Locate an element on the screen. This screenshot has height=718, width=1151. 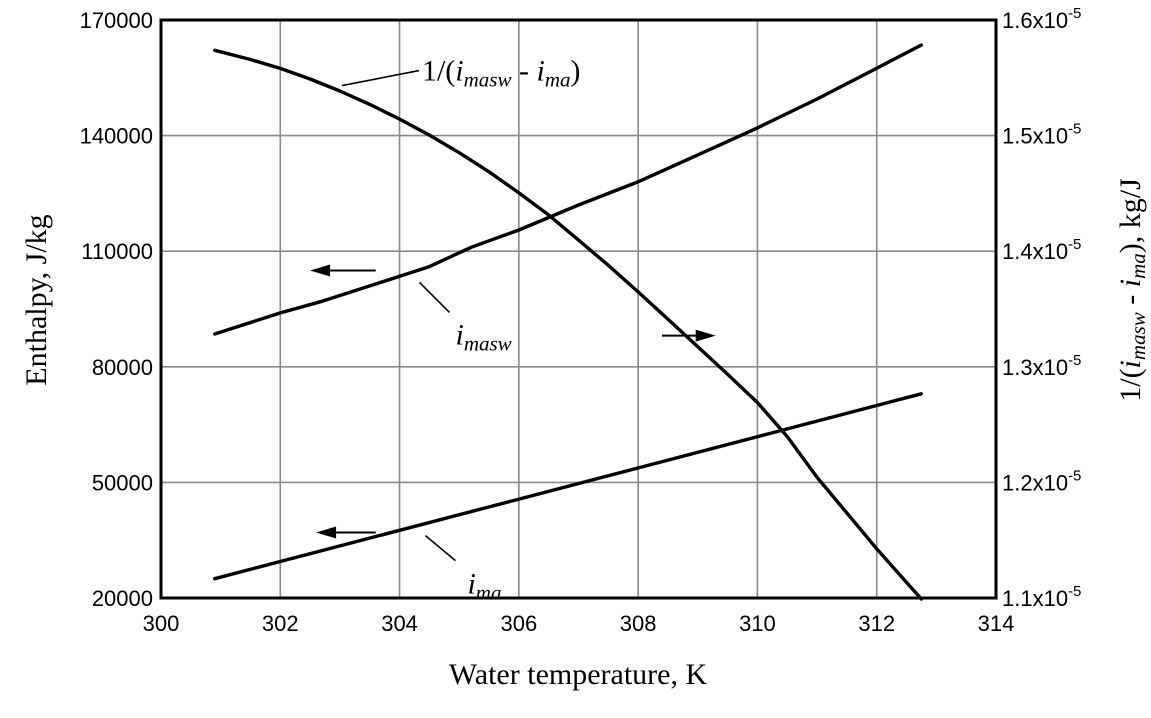
label-recip: 1/(imasw - ima) is located at coordinates (501, 73).